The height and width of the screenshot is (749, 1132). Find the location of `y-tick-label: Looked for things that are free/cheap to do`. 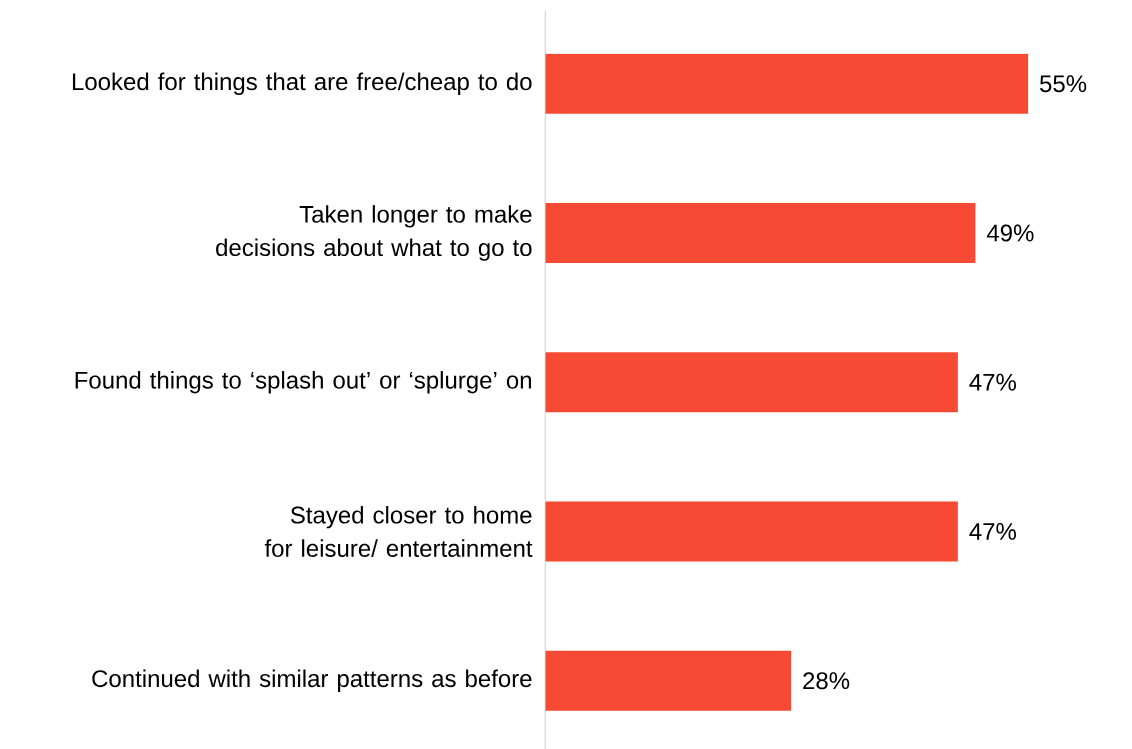

y-tick-label: Looked for things that are free/cheap to do is located at coordinates (302, 83).